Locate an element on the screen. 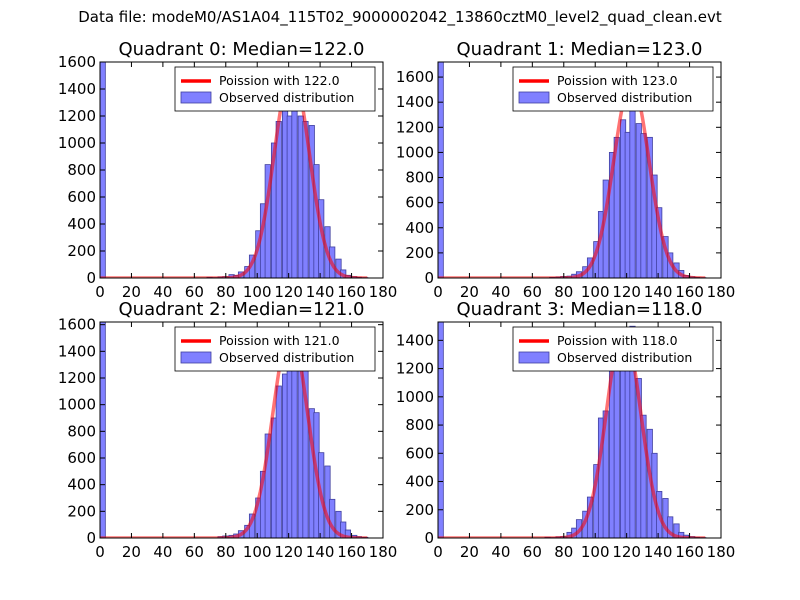 Image resolution: width=800 pixels, height=600 pixels. panel-title: Quadrant 2: Median=121.0 is located at coordinates (242, 309).